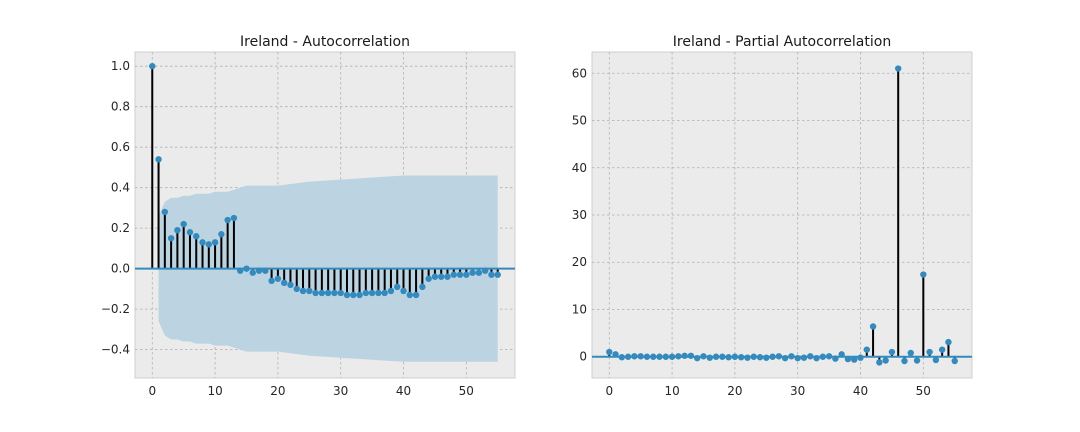 The image size is (1080, 432). Describe the element at coordinates (120, 228) in the screenshot. I see `acf-ytick-label: 0.2` at that location.